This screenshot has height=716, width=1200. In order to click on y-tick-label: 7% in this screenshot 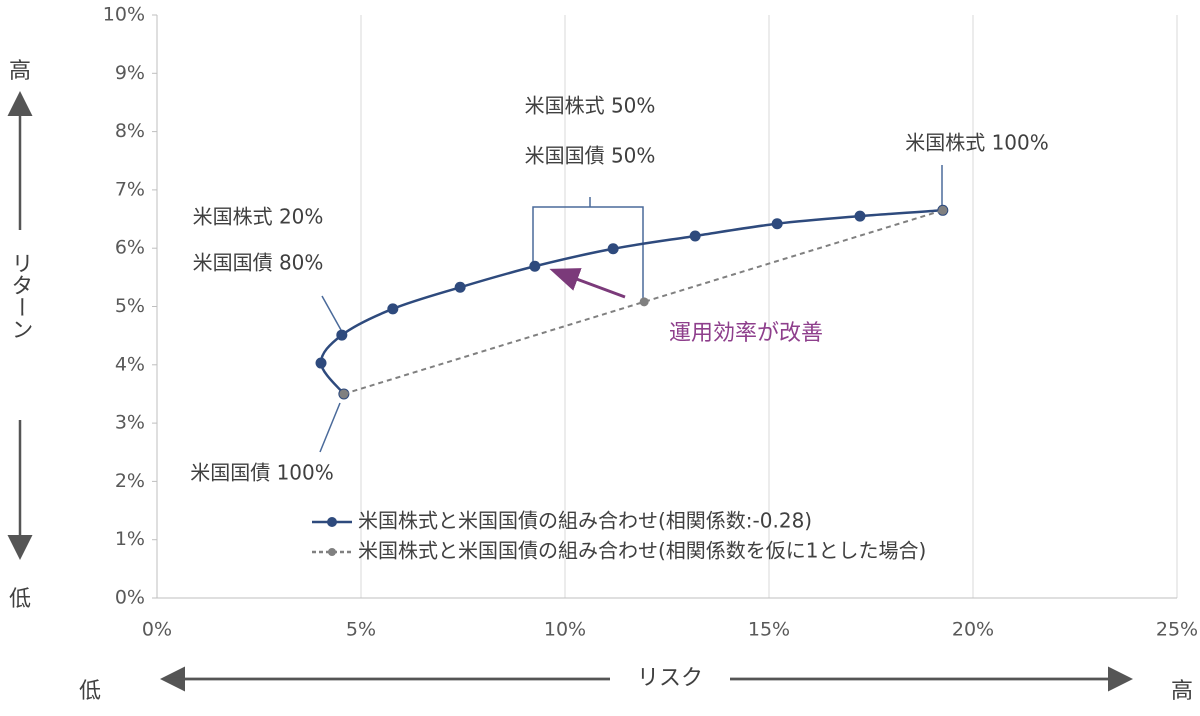, I will do `click(130, 189)`.